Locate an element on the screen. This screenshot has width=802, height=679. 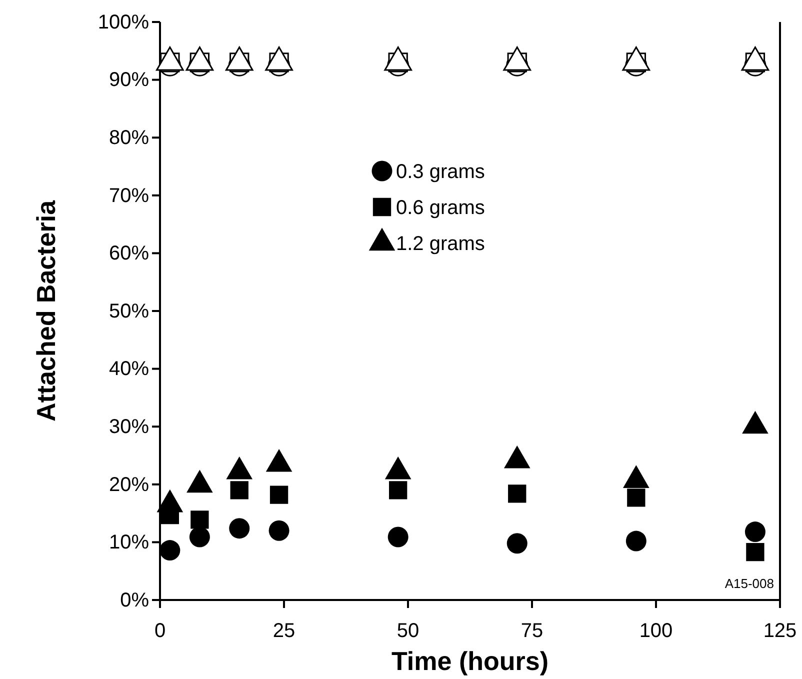
y-tick-label: 70% is located at coordinates (129, 195).